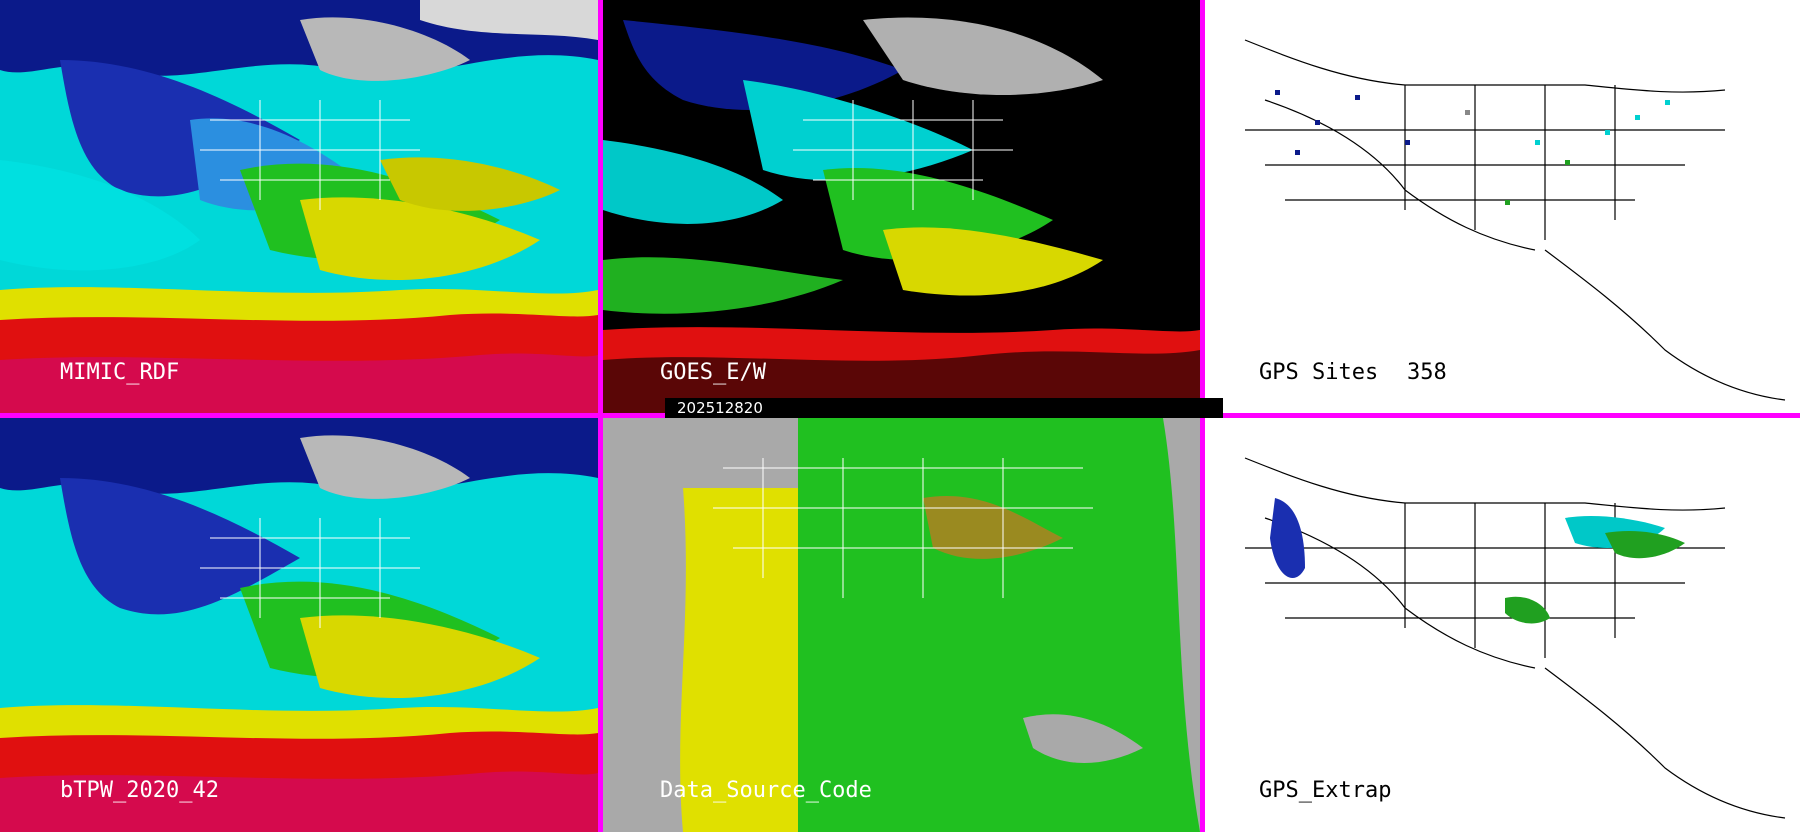 The width and height of the screenshot is (1800, 832). What do you see at coordinates (944, 408) in the screenshot?
I see `timestamp-bar: 202512820` at bounding box center [944, 408].